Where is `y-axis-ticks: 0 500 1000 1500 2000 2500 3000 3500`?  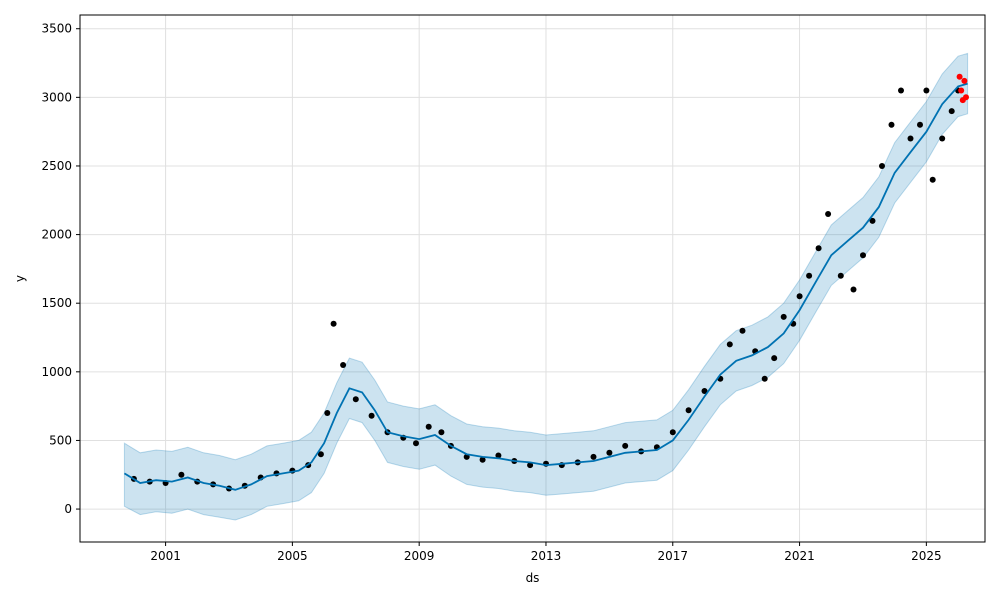
y-axis-ticks: 0 500 1000 1500 2000 2500 3000 3500 is located at coordinates (60, 269).